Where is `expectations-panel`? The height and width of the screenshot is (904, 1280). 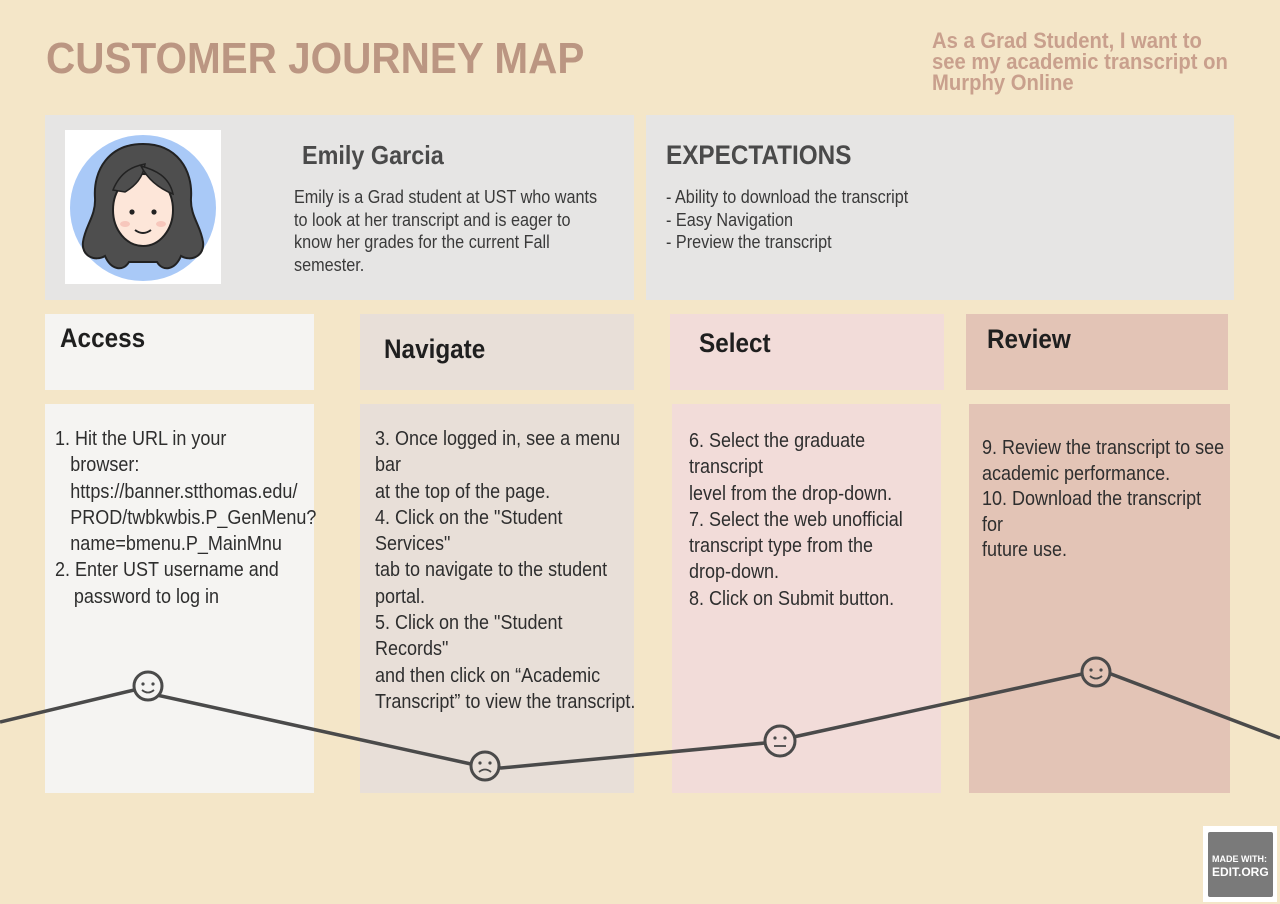 expectations-panel is located at coordinates (940, 207).